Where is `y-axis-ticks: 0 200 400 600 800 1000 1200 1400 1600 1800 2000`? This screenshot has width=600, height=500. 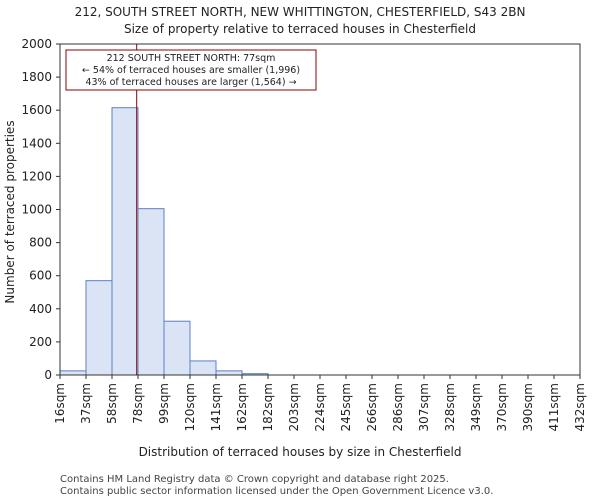
y-axis-ticks: 0 200 400 600 800 1000 1200 1400 1600 1800 2000 is located at coordinates (40, 209).